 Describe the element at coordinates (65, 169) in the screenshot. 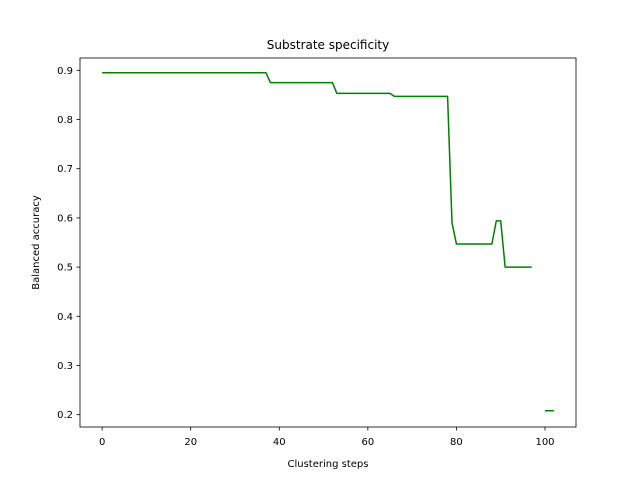

I see `y-tick-label: 0.7` at that location.